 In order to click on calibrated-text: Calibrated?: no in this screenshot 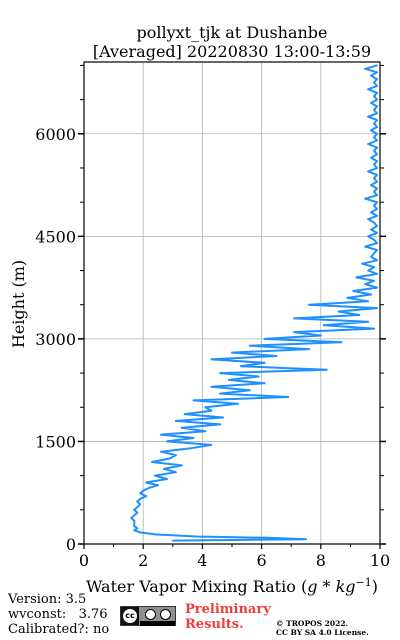, I will do `click(59, 629)`.